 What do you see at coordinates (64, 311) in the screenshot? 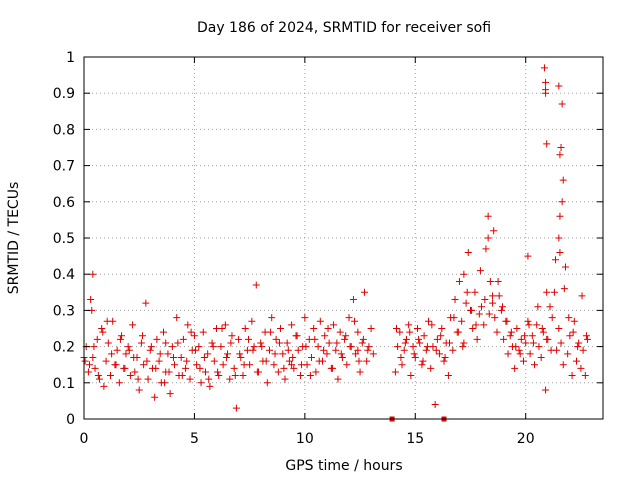
I see `y-tick-label: 0.3` at bounding box center [64, 311].